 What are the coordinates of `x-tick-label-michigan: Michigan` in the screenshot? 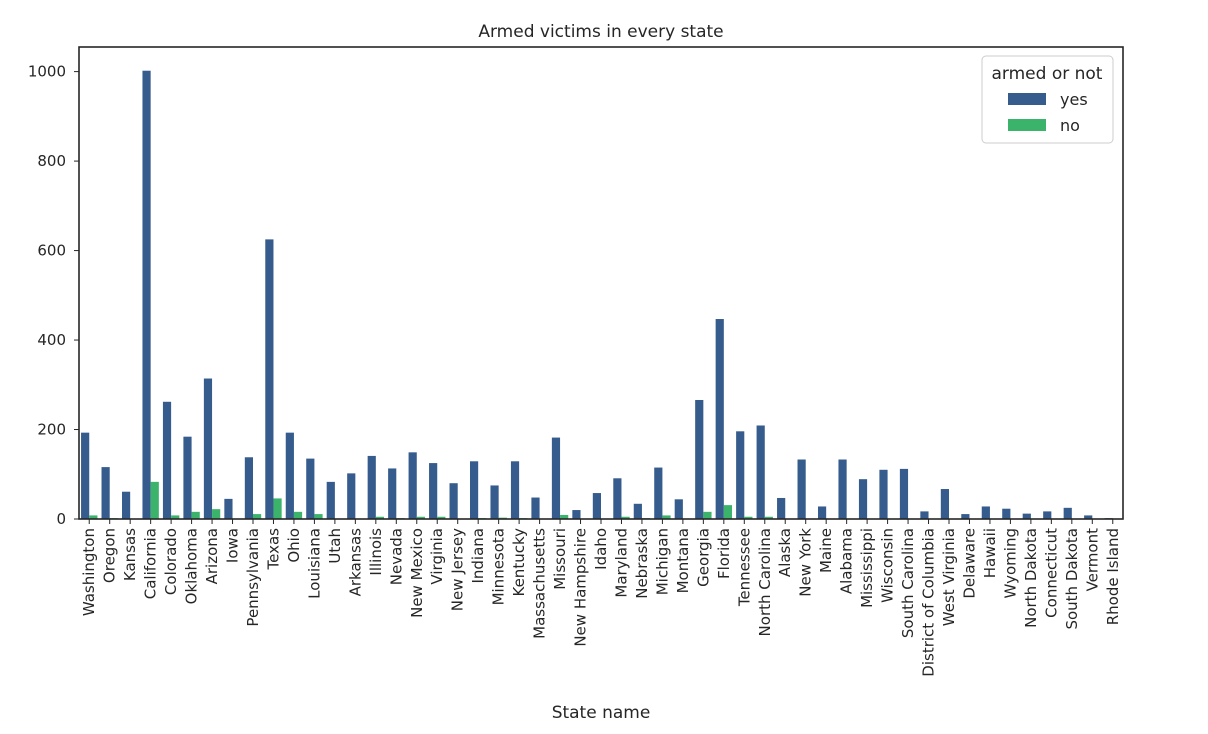 It's located at (662, 561).